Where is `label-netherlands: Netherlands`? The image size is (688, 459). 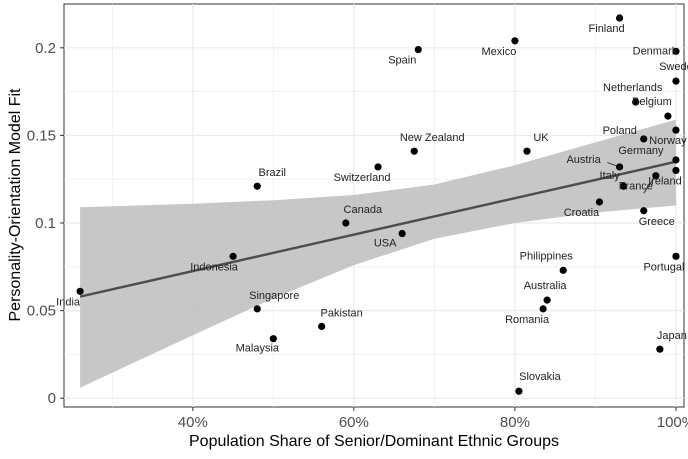
label-netherlands: Netherlands is located at coordinates (633, 88).